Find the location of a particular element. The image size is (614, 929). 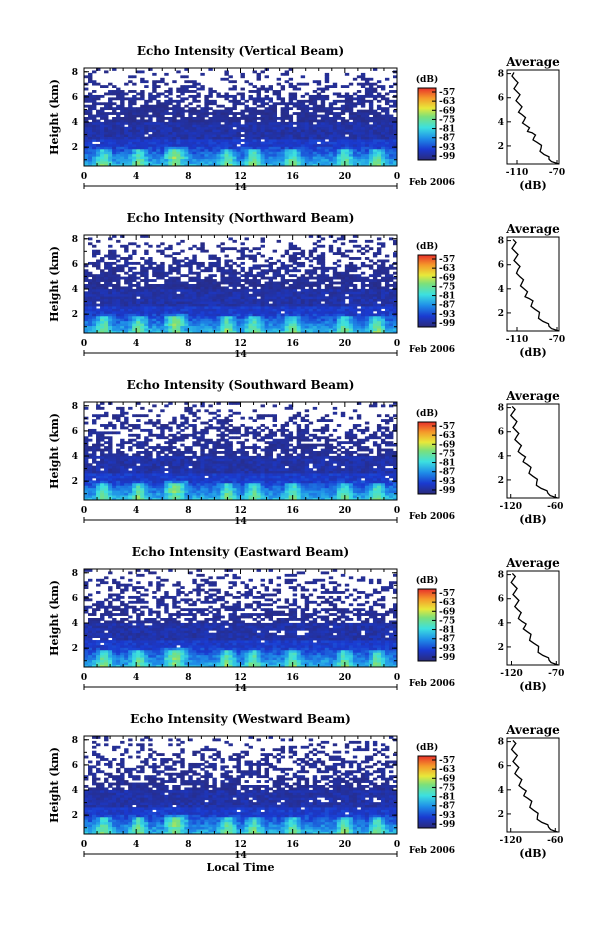

y-tick-label: 4 is located at coordinates (75, 290).